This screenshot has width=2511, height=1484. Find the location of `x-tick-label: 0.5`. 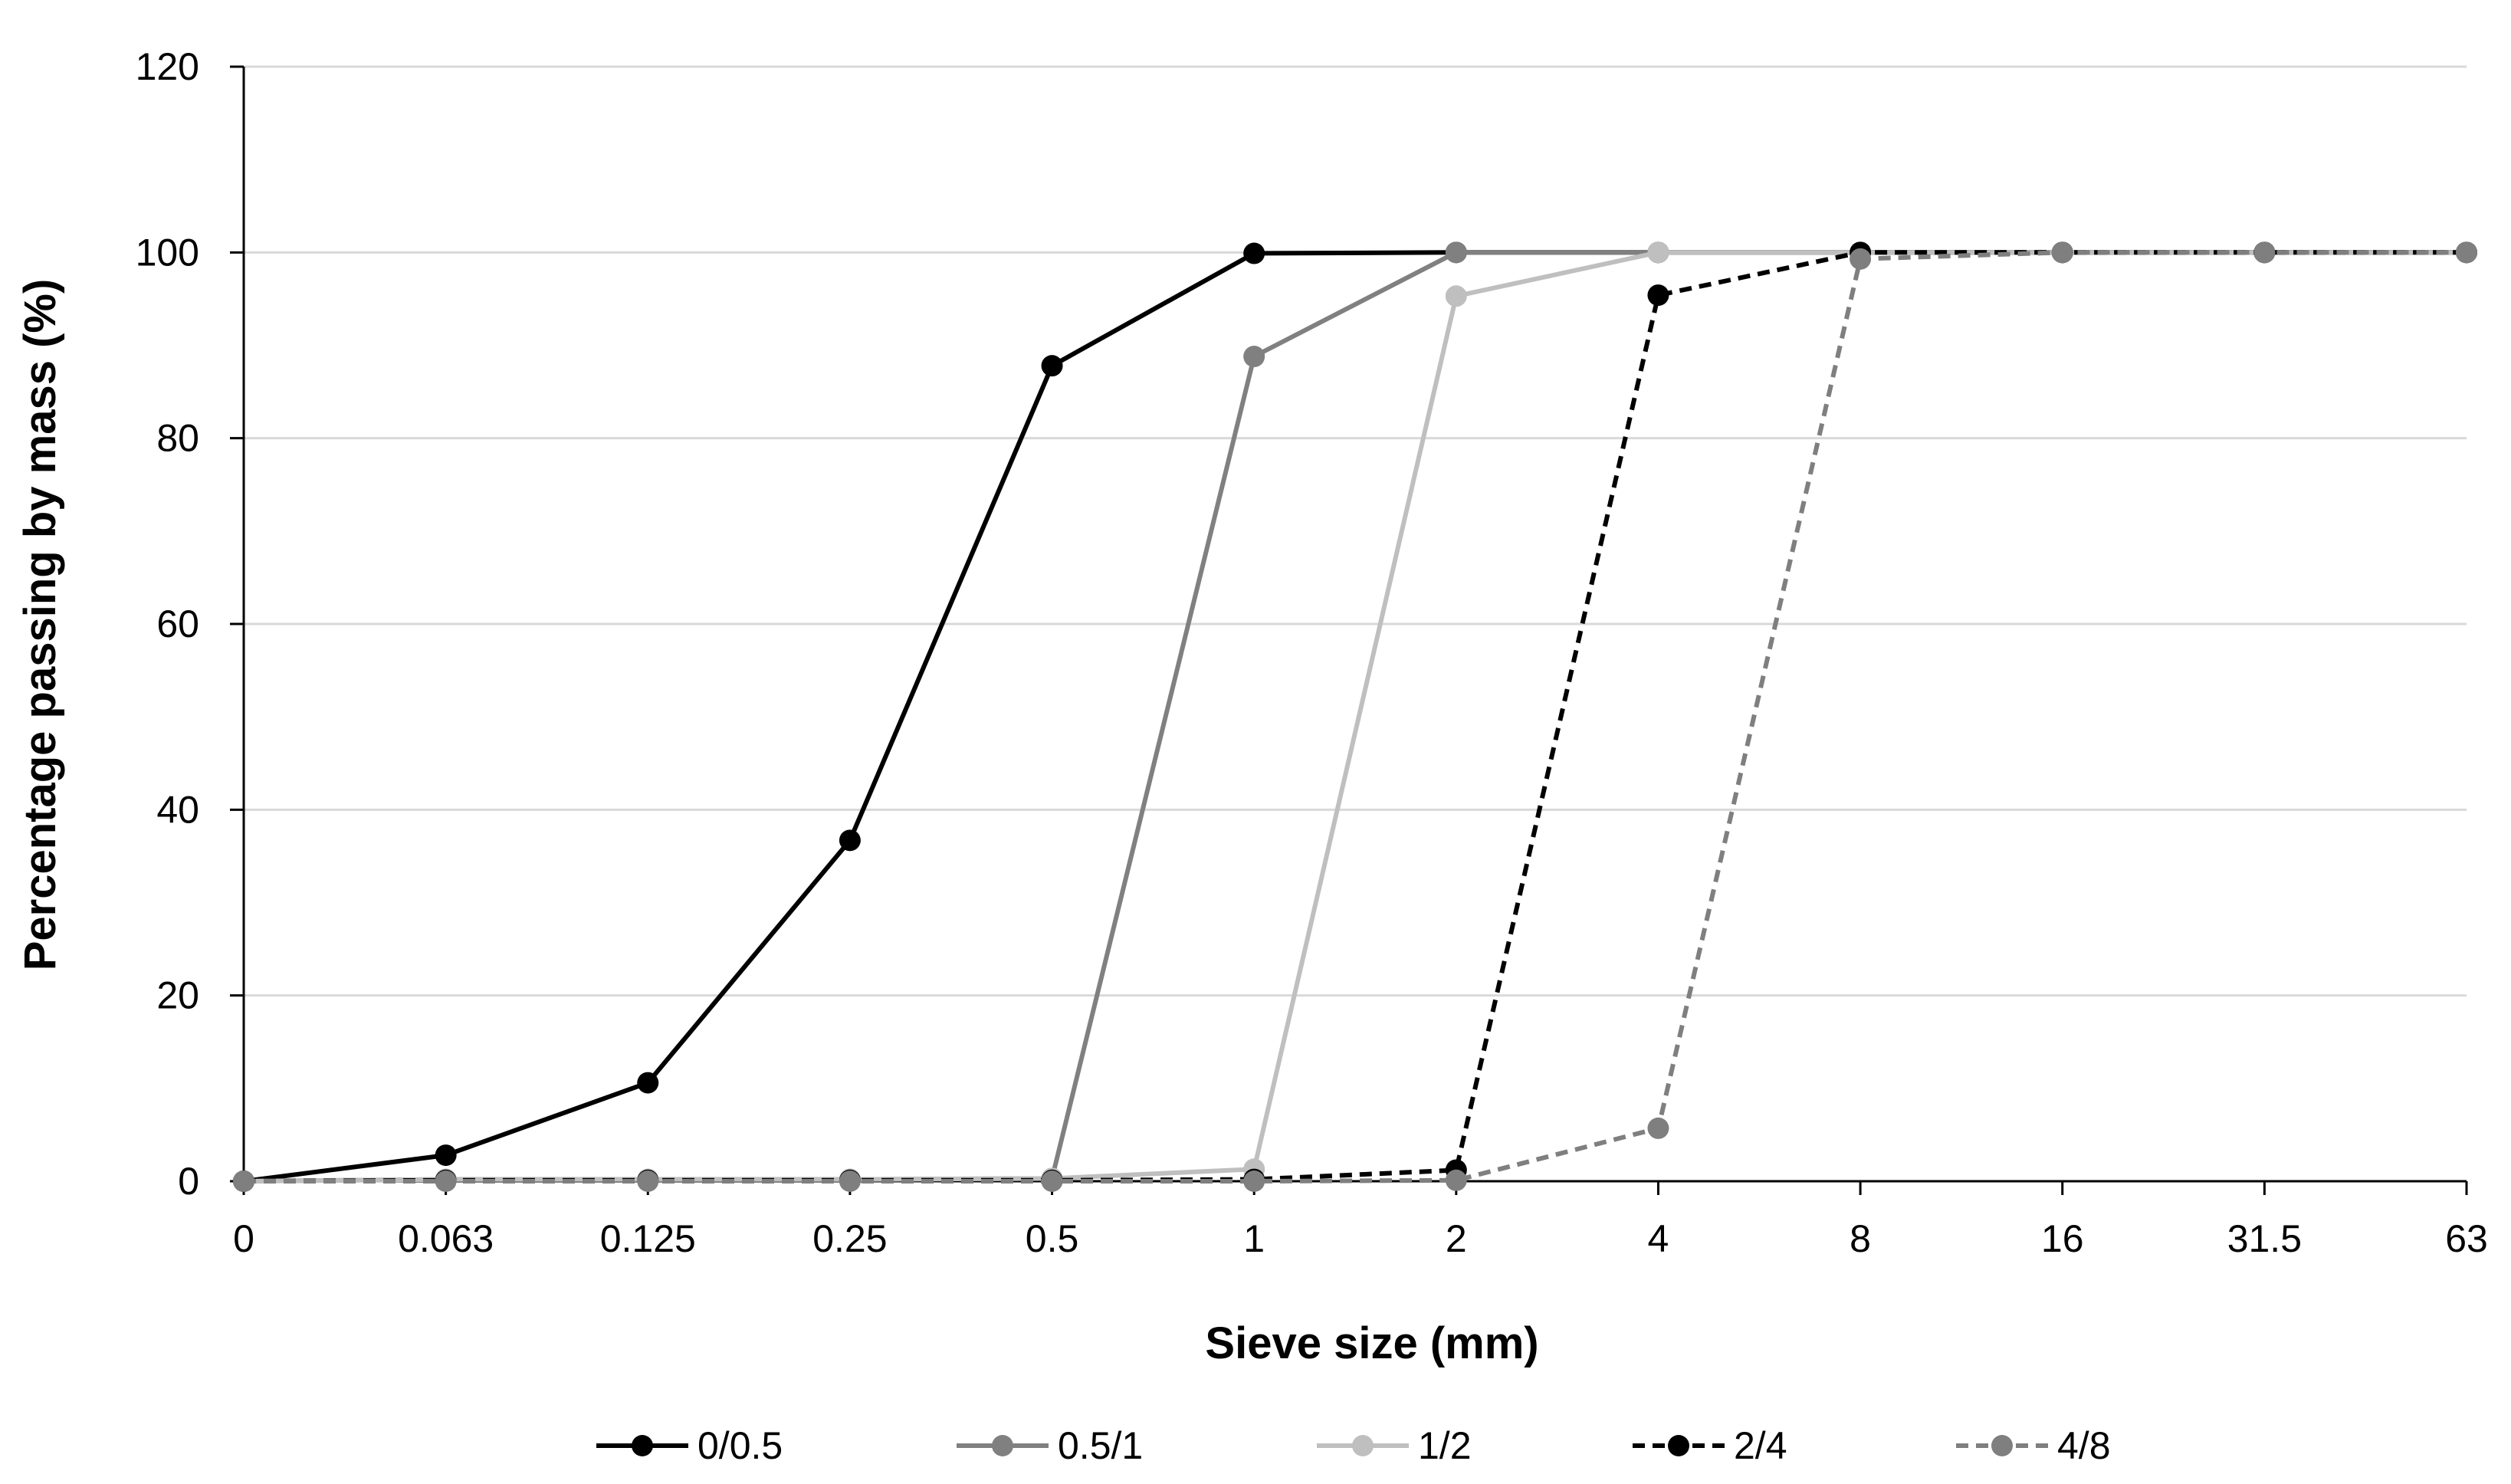

x-tick-label: 0.5 is located at coordinates (1053, 1238).